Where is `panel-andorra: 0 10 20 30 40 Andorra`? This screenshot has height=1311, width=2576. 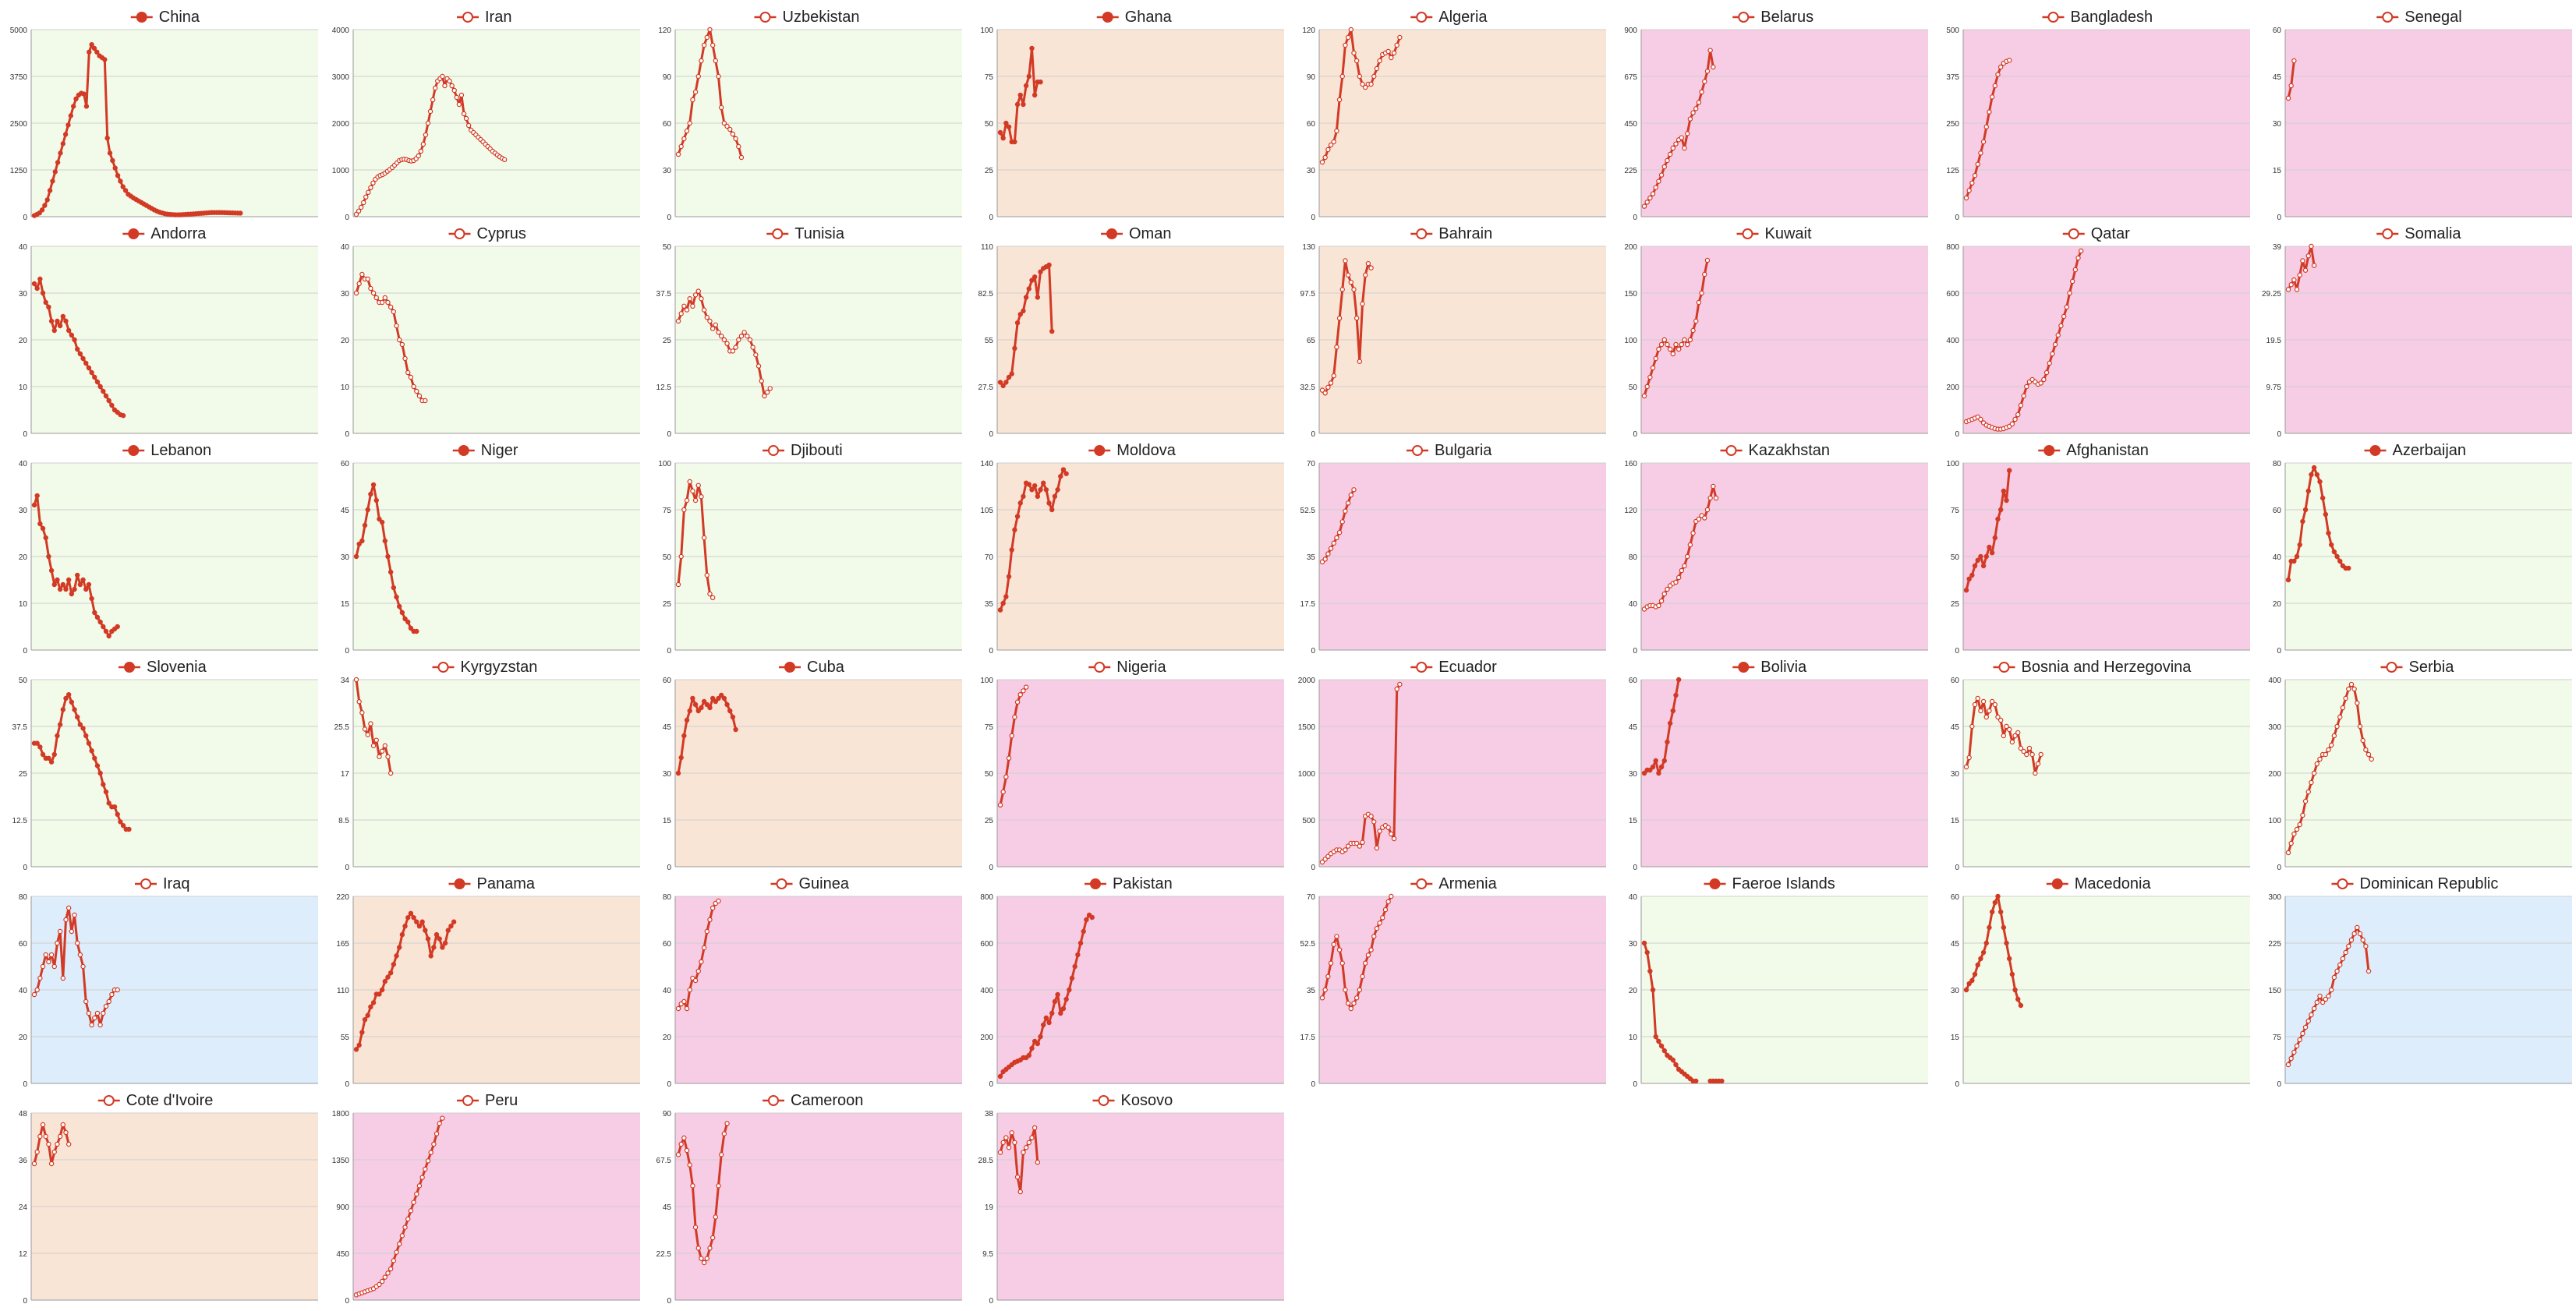
panel-andorra: 0 10 20 30 40 Andorra is located at coordinates (168, 332).